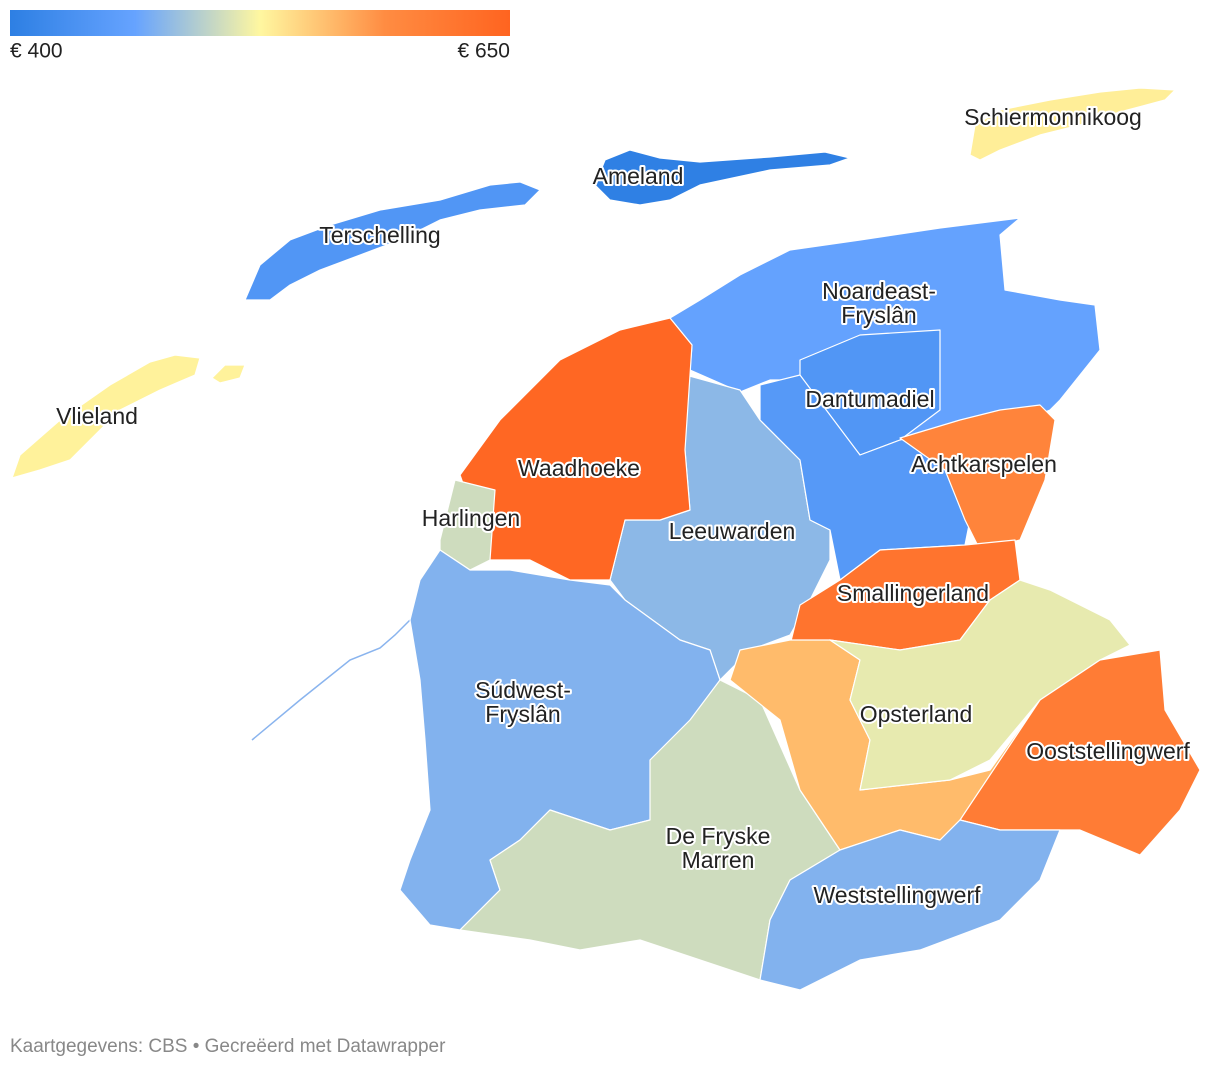 Image resolution: width=1220 pixels, height=1070 pixels. Describe the element at coordinates (331, 680) in the screenshot. I see `canal` at that location.